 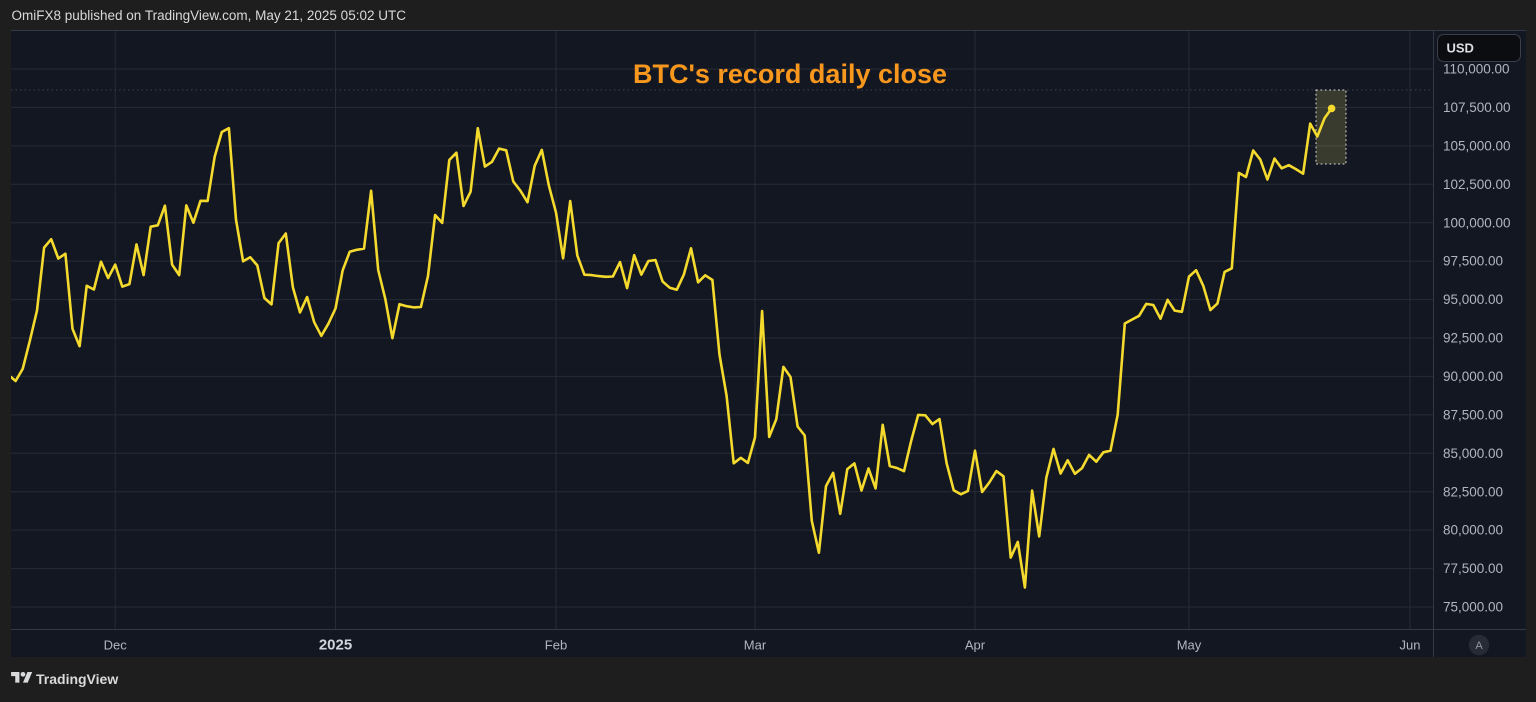 I want to click on svg-text: A, so click(x=1479, y=646).